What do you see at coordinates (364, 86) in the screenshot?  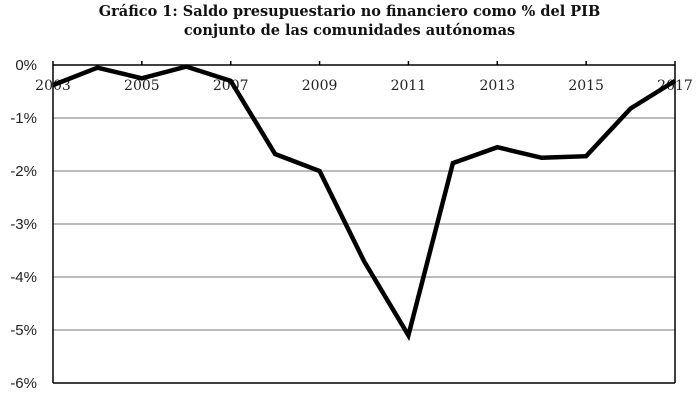 I see `x-axis-labels: 2003 2005 2007 2009 2011 2013 2015 2017` at bounding box center [364, 86].